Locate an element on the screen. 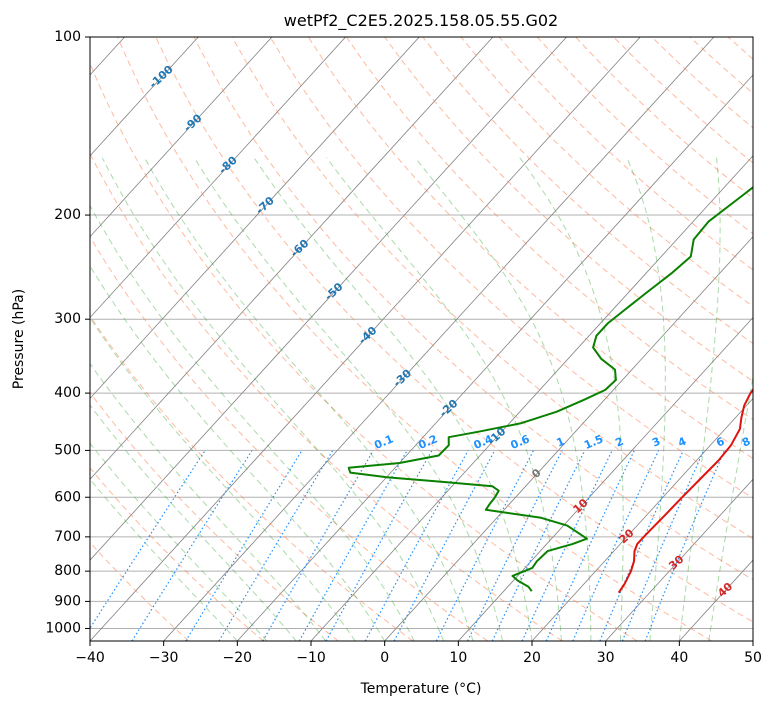 The image size is (775, 708). y-tick-label: 600 is located at coordinates (67, 497).